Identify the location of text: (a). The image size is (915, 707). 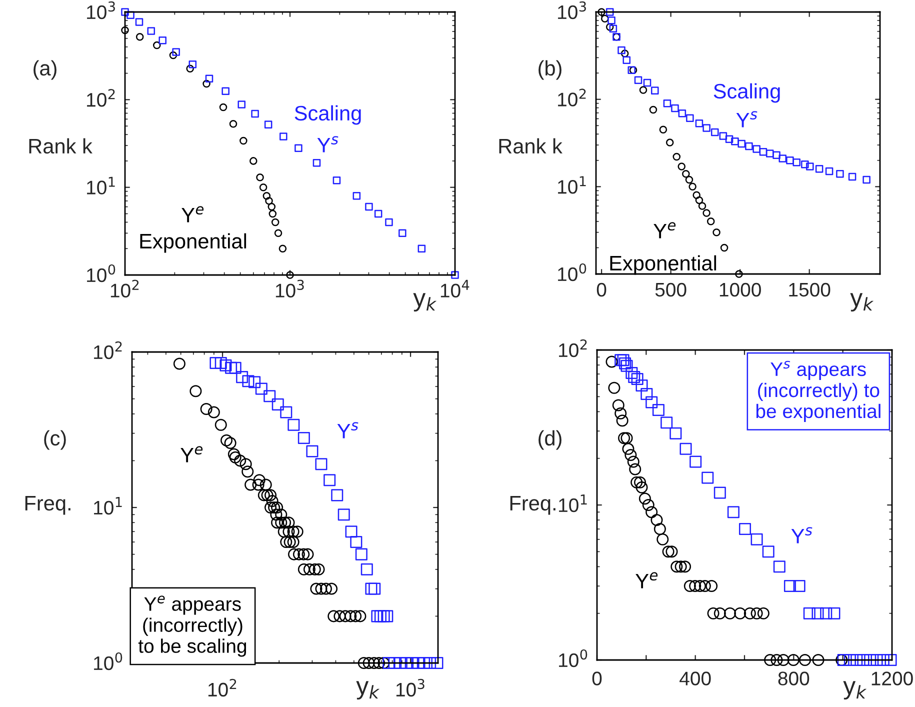
(45, 70).